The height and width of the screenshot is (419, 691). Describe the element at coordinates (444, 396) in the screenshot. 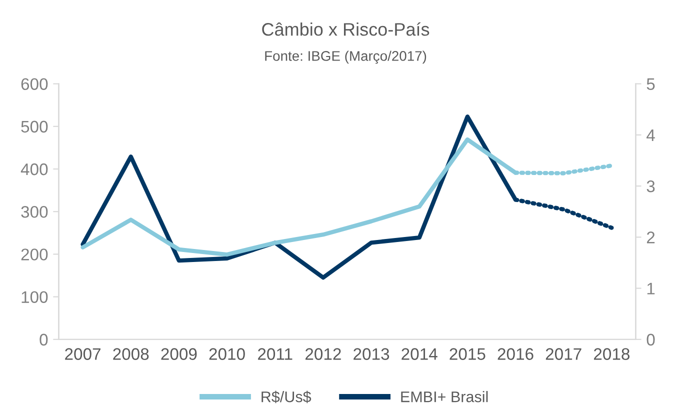

I see `legend-label: EMBI+ Brasil` at that location.